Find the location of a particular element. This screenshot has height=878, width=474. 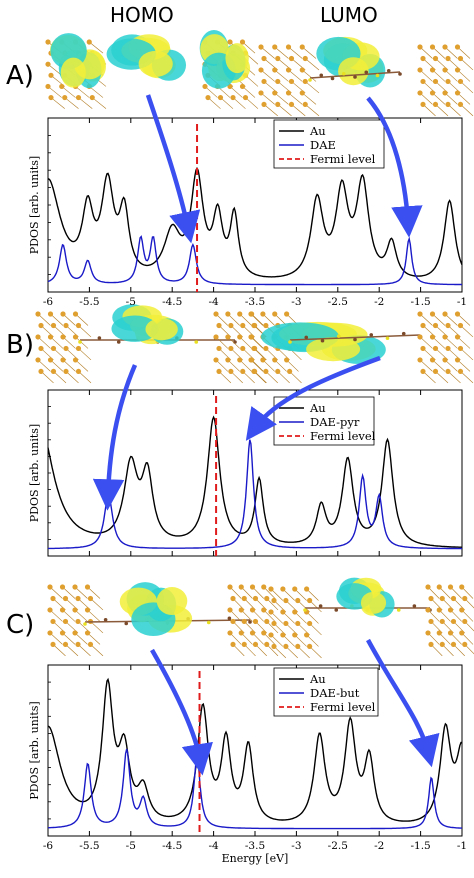

molecule-chain-icon is located at coordinates (355, 75).